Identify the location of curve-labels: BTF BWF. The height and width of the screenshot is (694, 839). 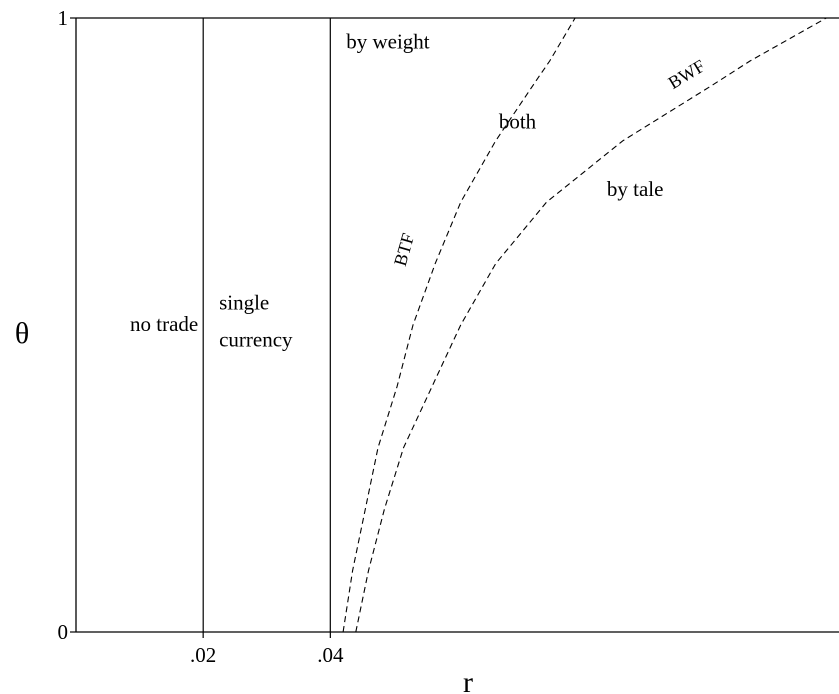
(549, 162).